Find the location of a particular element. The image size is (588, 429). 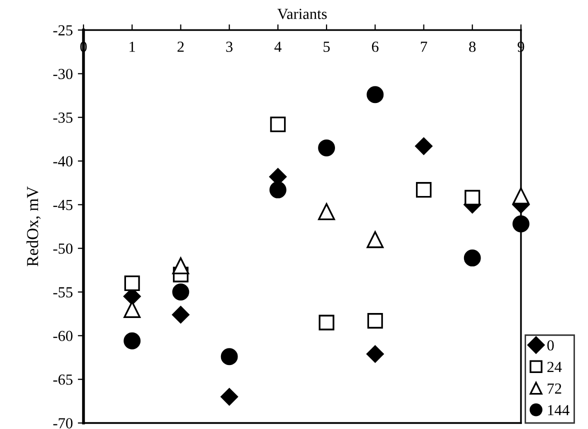

y-tick-label: -60 is located at coordinates (62, 336).